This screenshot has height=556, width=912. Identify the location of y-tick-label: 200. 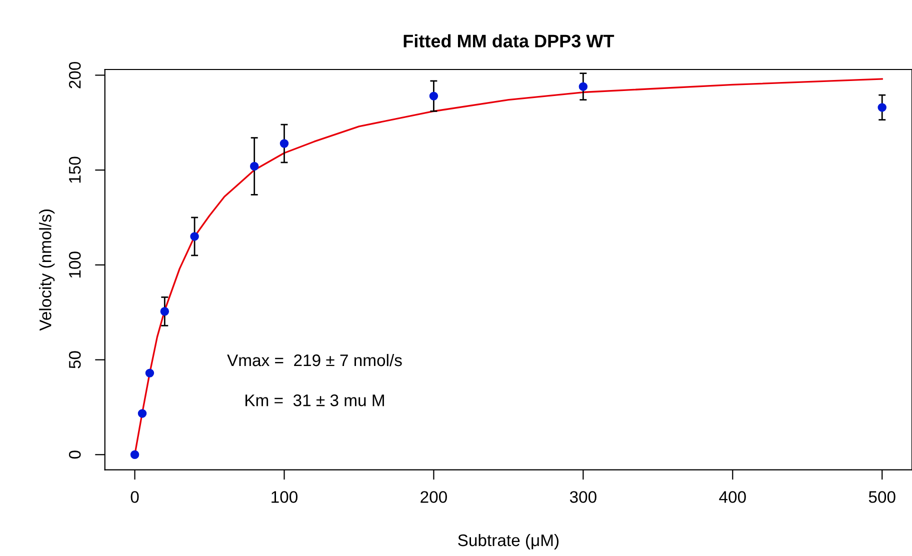
(74, 75).